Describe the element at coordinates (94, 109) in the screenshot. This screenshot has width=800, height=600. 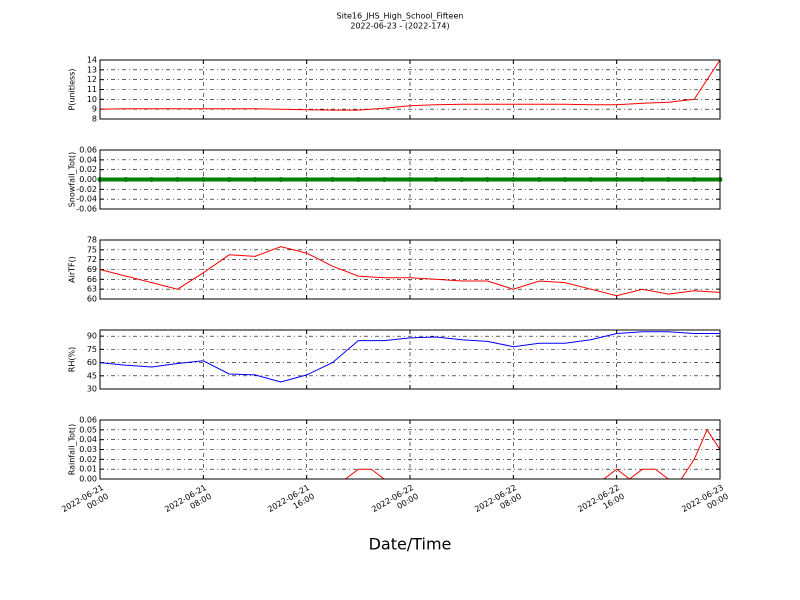
I see `y-tick-label: 9` at that location.